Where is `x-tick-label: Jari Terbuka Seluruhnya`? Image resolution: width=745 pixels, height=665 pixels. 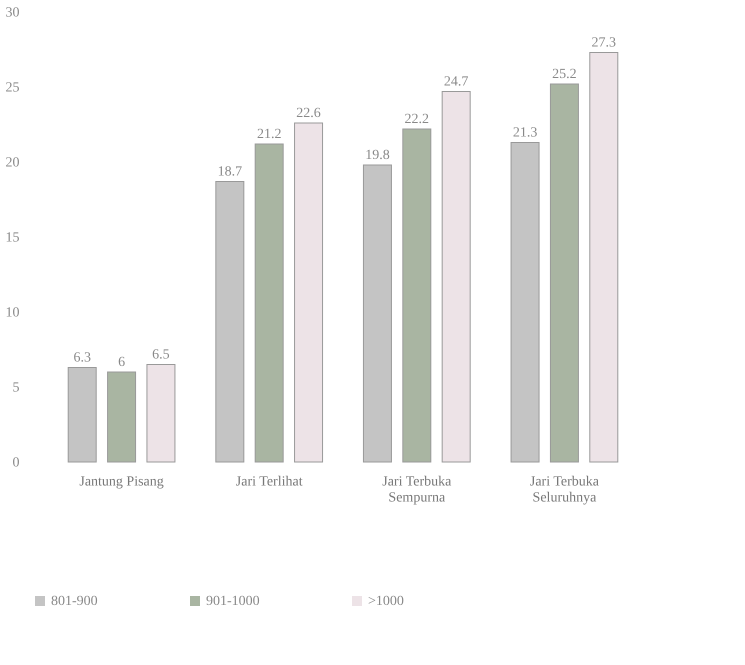 x-tick-label: Jari Terbuka Seluruhnya is located at coordinates (565, 490).